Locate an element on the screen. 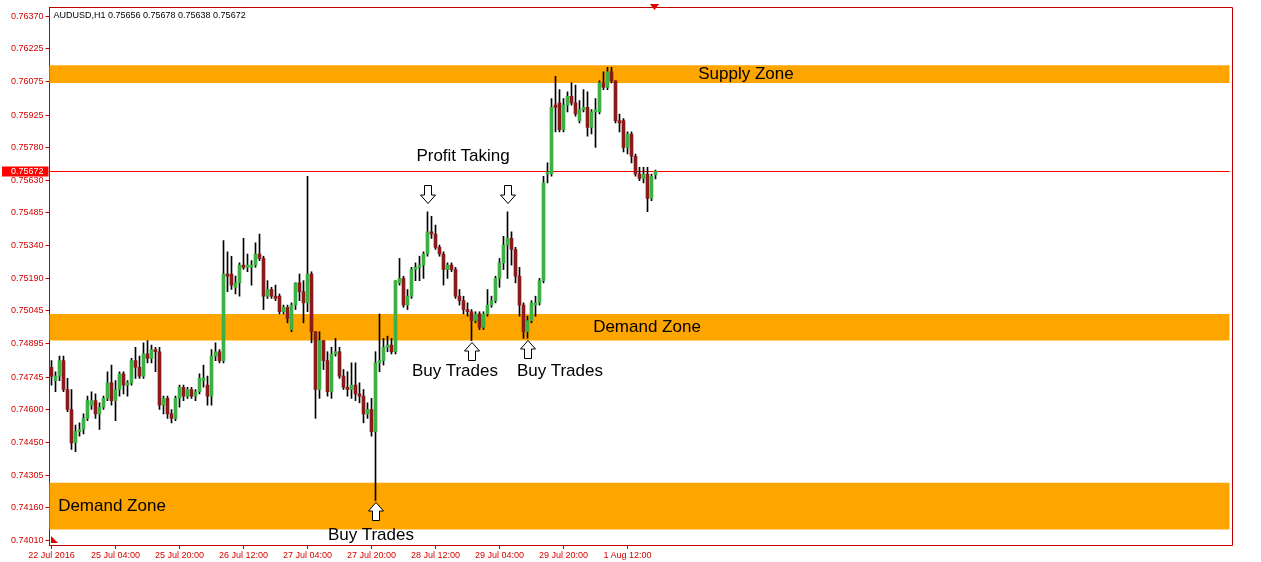 The width and height of the screenshot is (1261, 562). y-tick-label: 0.74745 is located at coordinates (27, 376).